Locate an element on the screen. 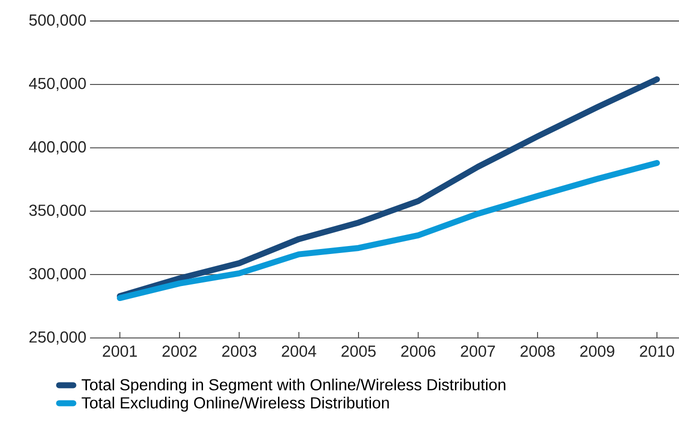 The height and width of the screenshot is (435, 679). y-tick-label: 350,000 is located at coordinates (57, 211).